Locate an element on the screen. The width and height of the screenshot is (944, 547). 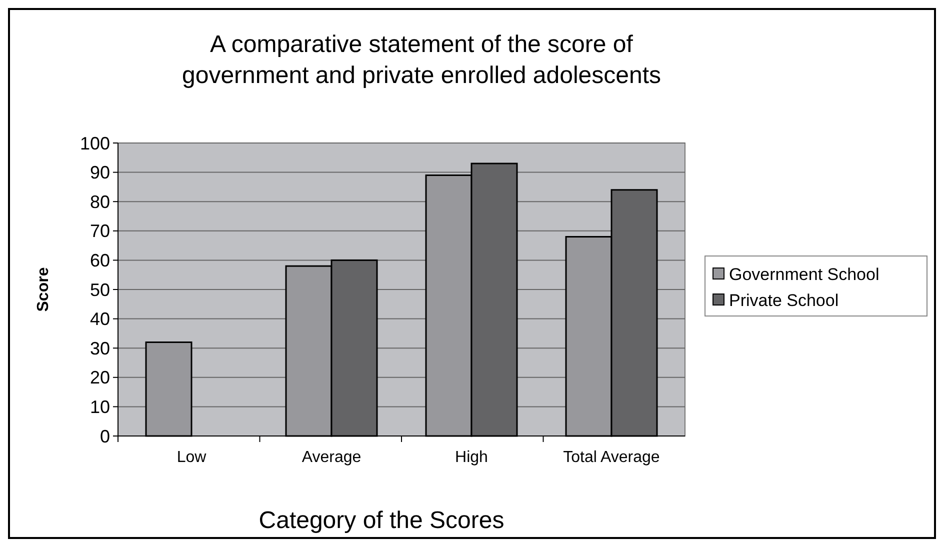
y-tick-label: 10 is located at coordinates (100, 407).